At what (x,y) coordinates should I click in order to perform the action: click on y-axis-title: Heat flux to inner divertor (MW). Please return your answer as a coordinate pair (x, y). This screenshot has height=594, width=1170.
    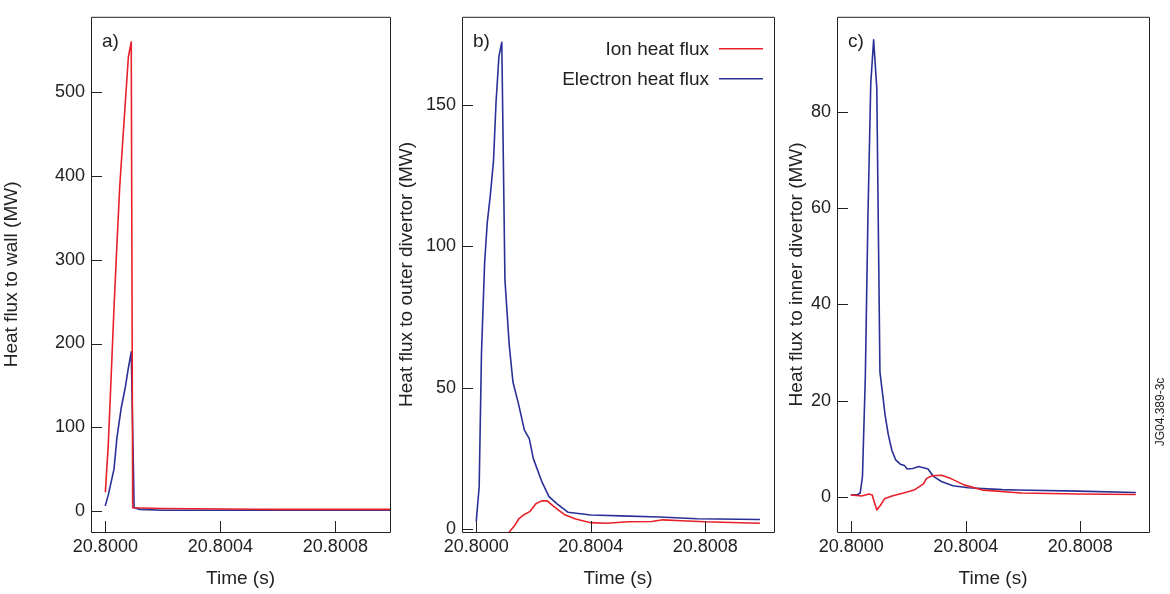
    Looking at the image, I should click on (795, 274).